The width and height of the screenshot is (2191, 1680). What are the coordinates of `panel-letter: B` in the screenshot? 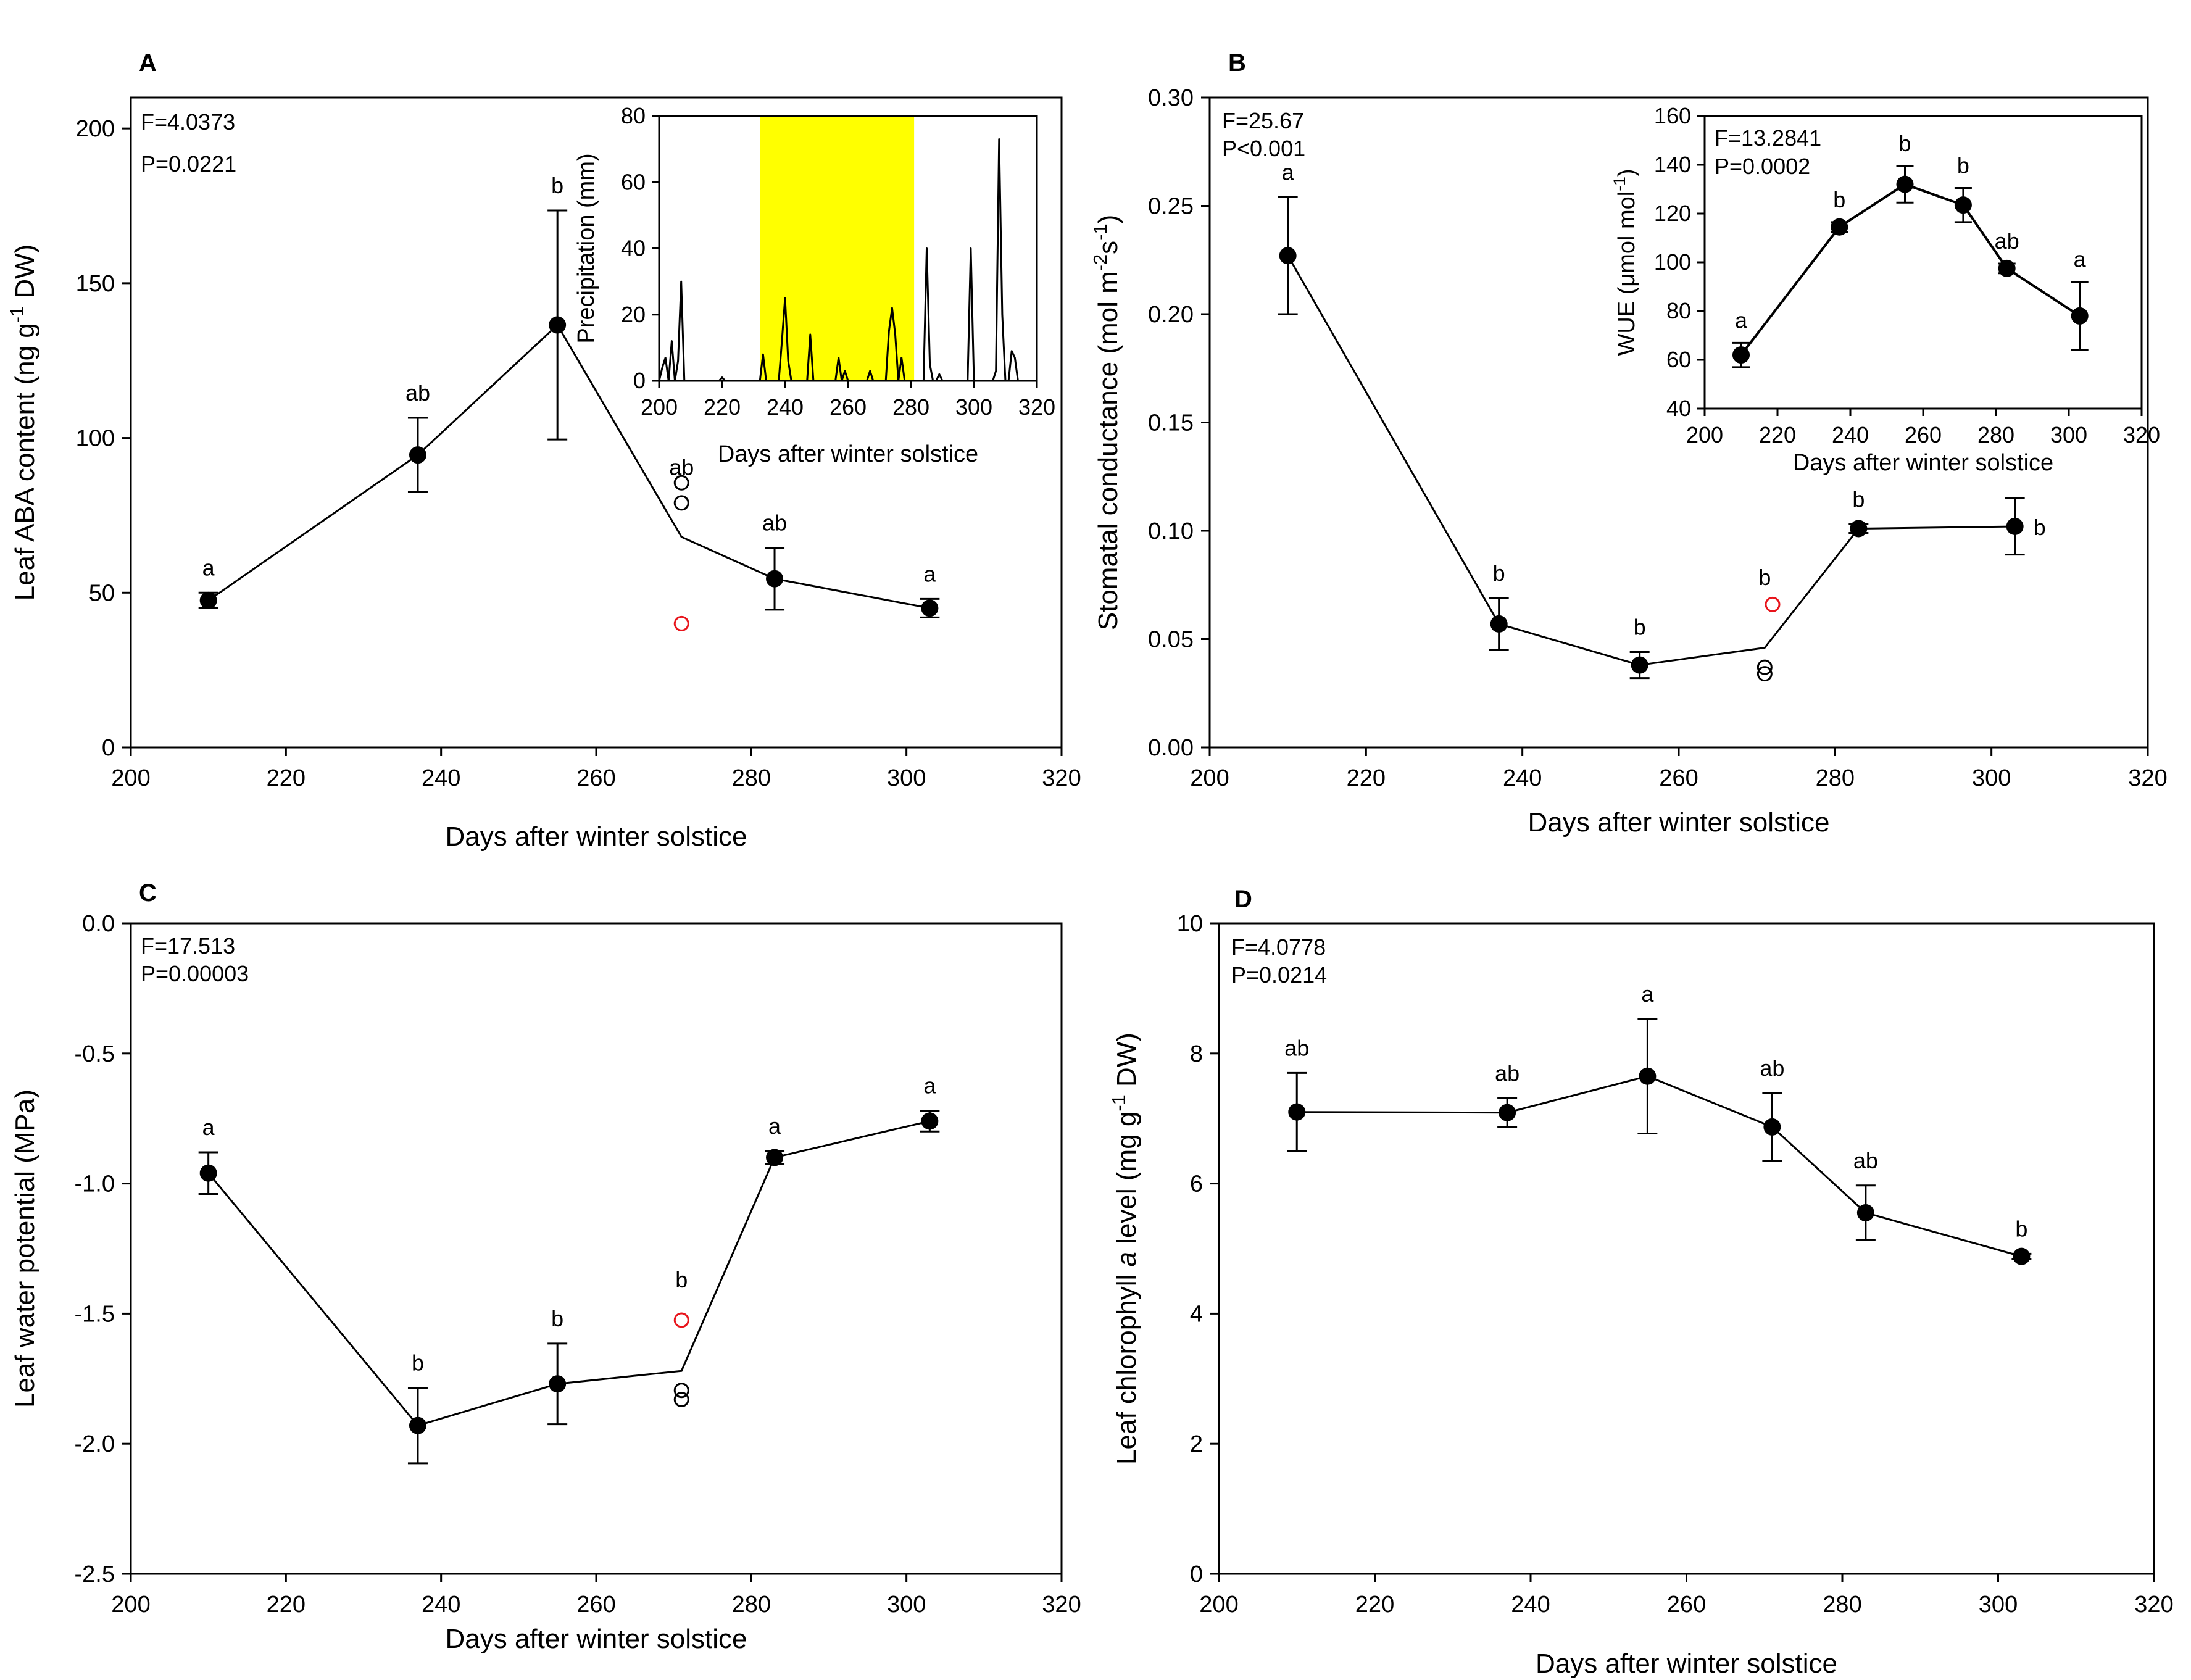 It's located at (1237, 63).